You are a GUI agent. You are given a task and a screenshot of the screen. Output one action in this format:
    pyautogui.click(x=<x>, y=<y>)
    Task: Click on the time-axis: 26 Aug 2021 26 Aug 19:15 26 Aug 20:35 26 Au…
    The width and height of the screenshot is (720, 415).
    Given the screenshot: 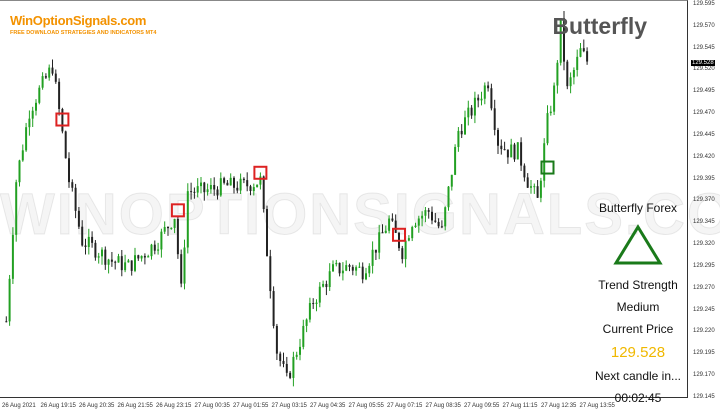 What is the action you would take?
    pyautogui.click(x=345, y=407)
    